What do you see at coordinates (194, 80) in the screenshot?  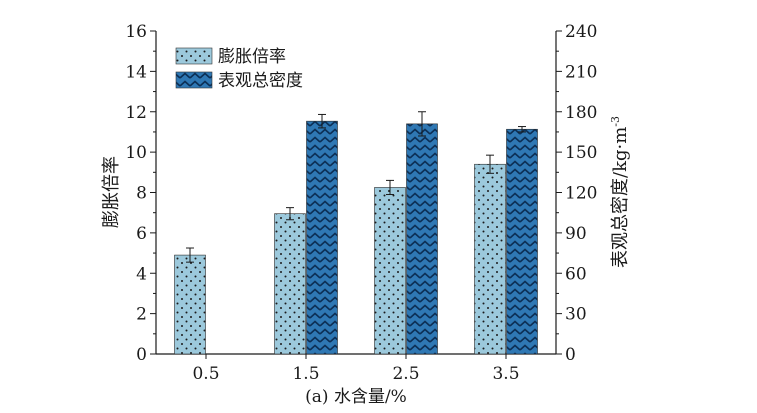 I see `legend-swatch-density` at bounding box center [194, 80].